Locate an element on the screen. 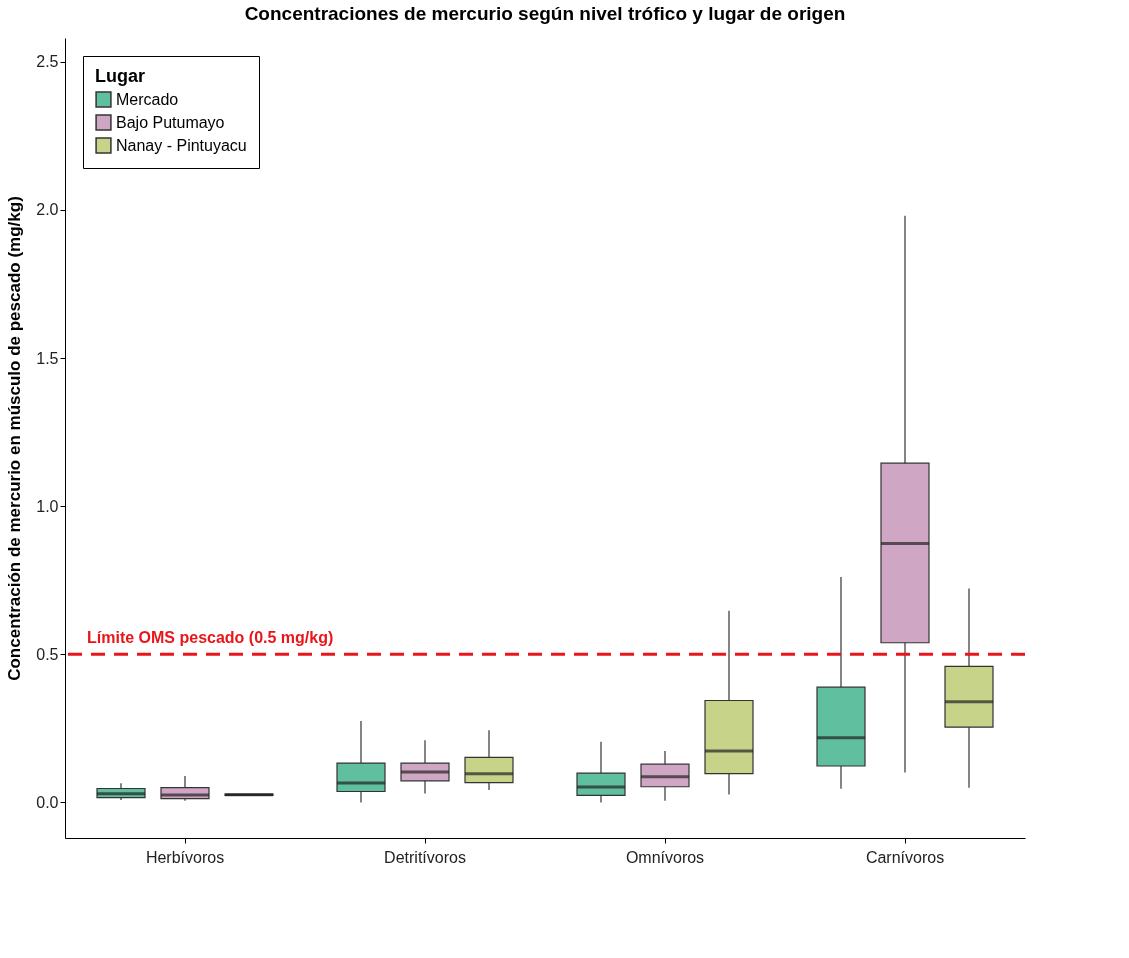  x-tick-label: Omnívoros is located at coordinates (665, 857).